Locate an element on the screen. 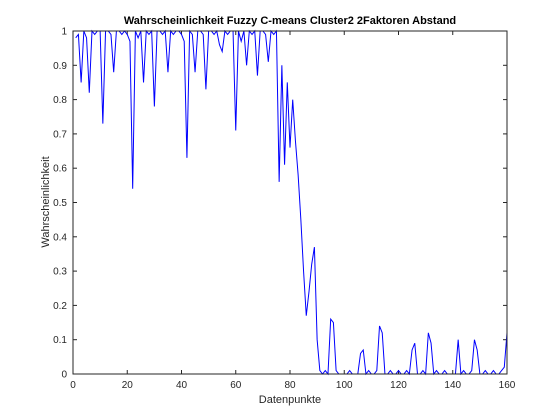 The width and height of the screenshot is (560, 420). y-axis-tick-labels: 0 0.1 0.2 0.3 0.4 0.5 0.6 0.7 0.8 0.9 1 is located at coordinates (60, 204).